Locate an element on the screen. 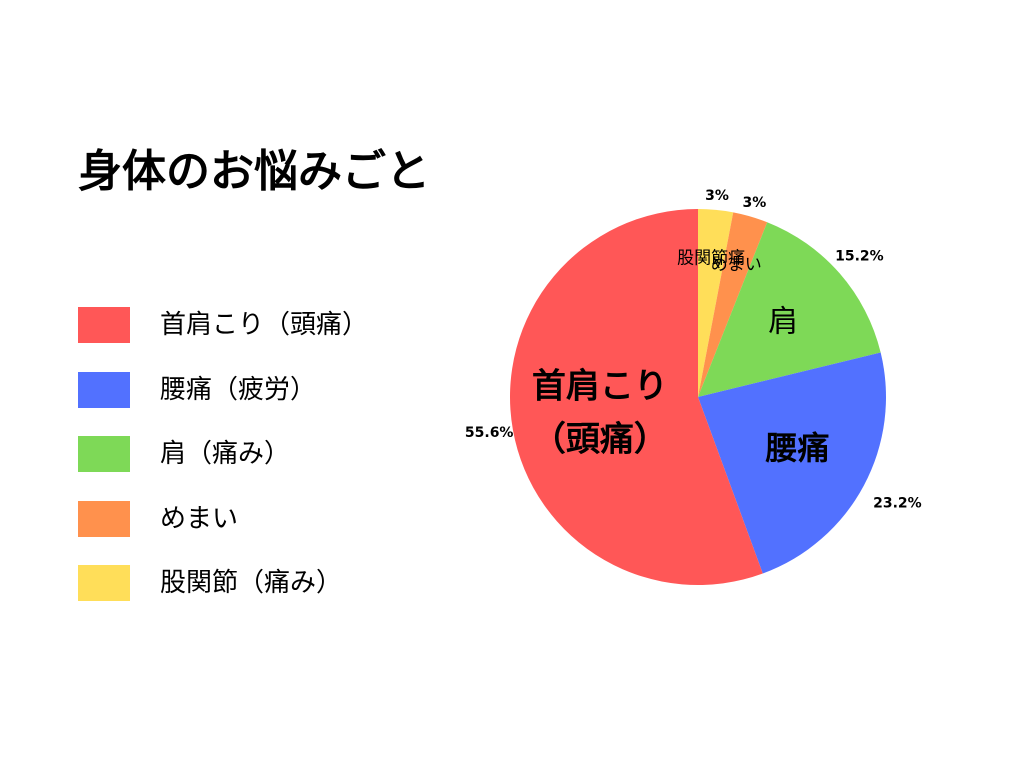  legend-item-hip-joint: 股関節（痛み） is located at coordinates (248, 597).